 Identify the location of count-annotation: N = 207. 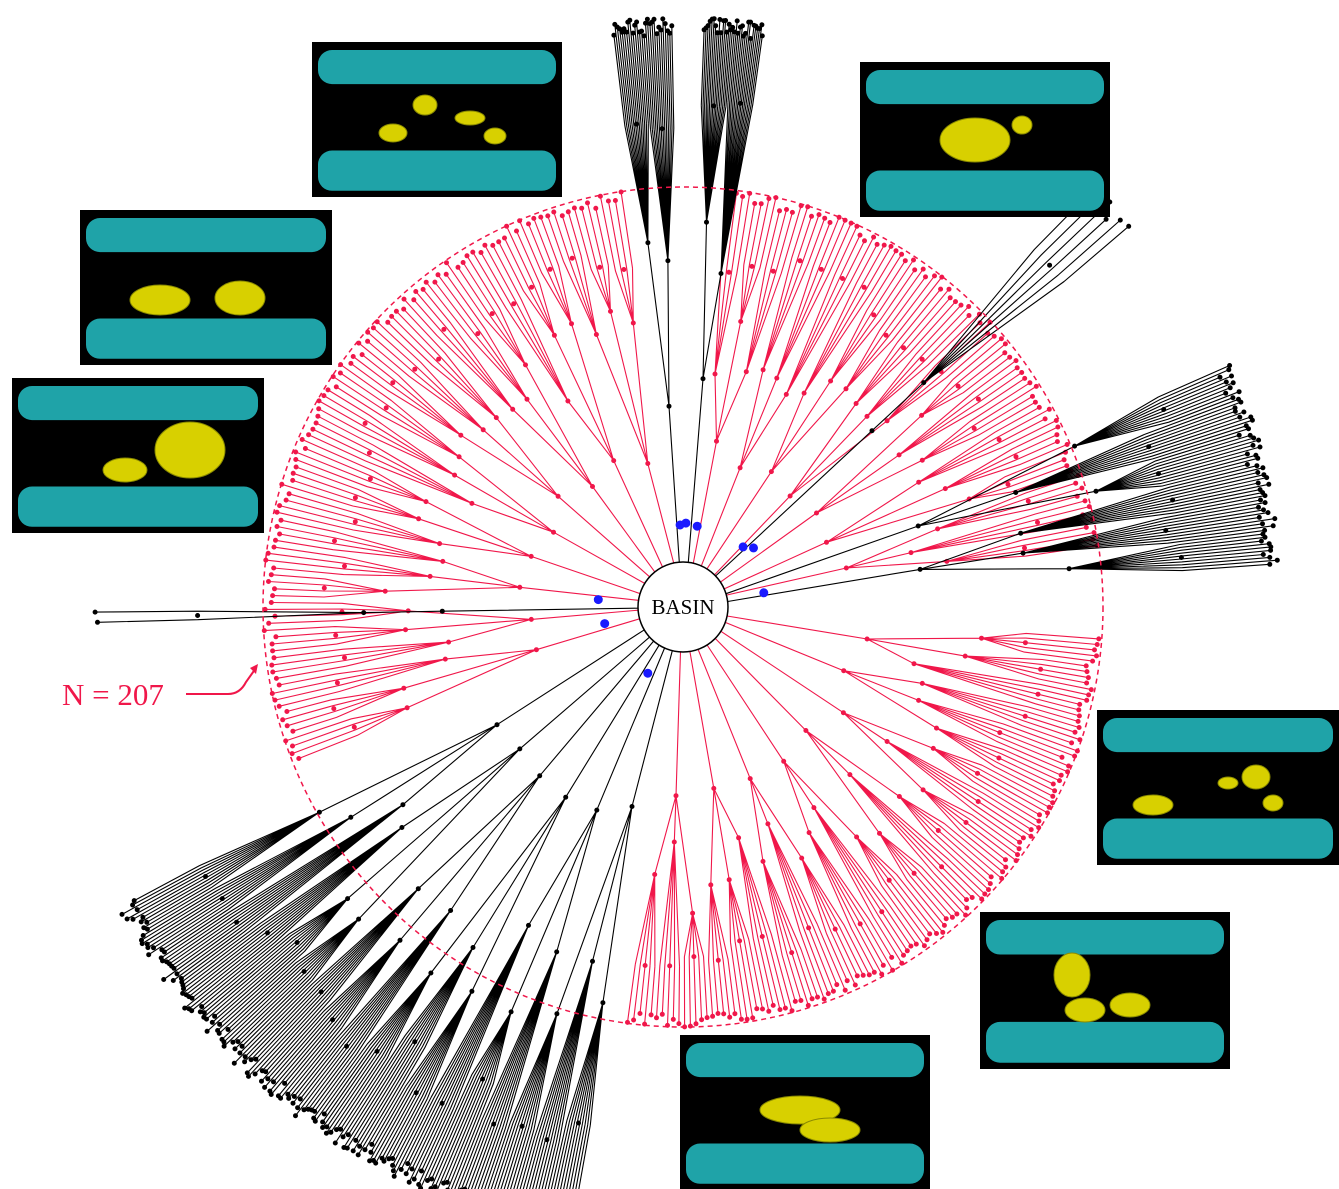
(113, 694).